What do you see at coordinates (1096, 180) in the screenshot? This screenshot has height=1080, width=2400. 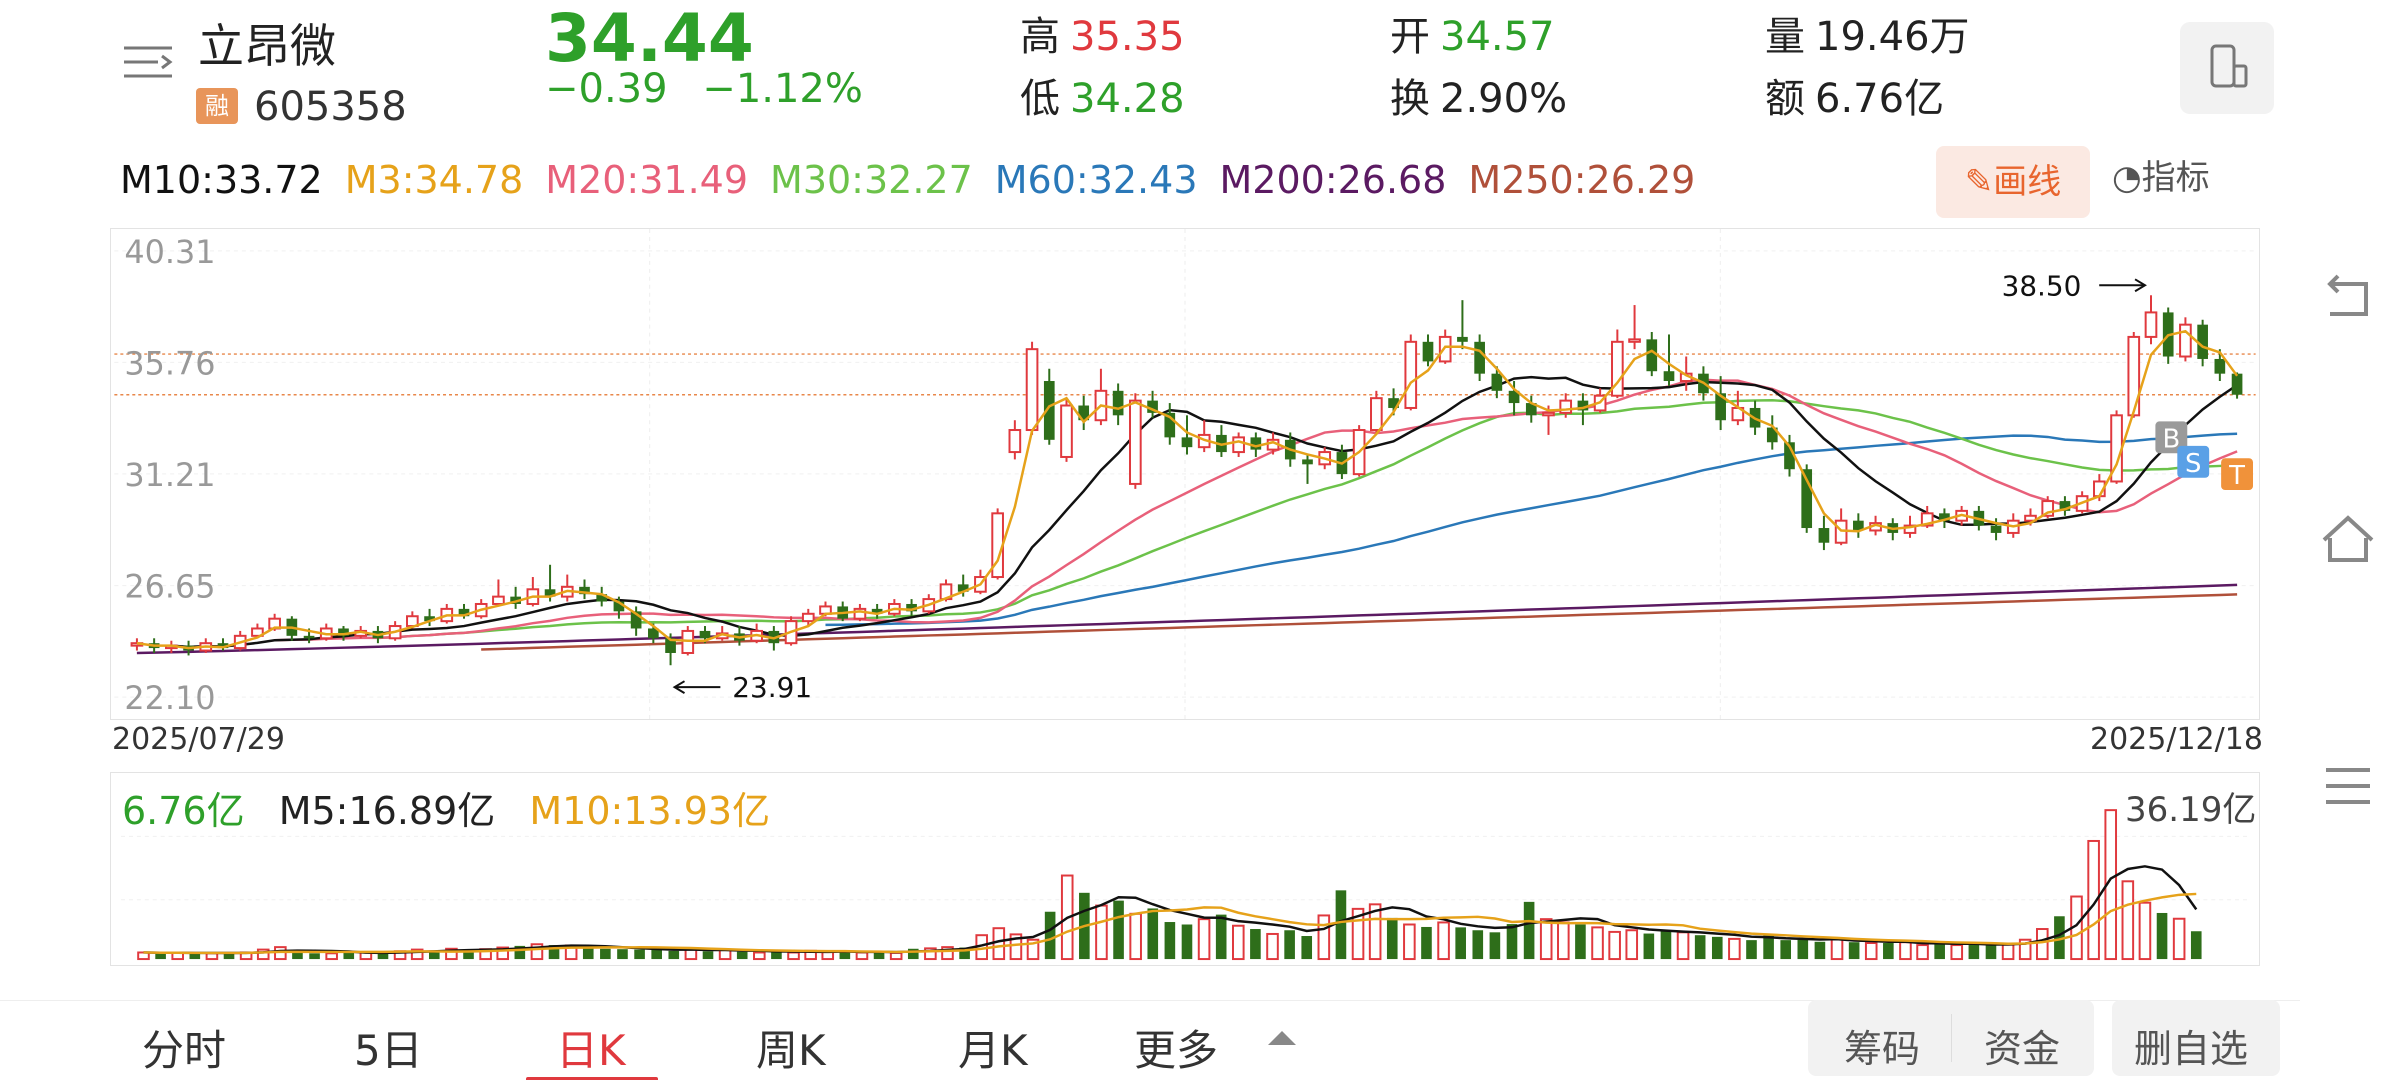 I see `ma-label: M60:32.43` at bounding box center [1096, 180].